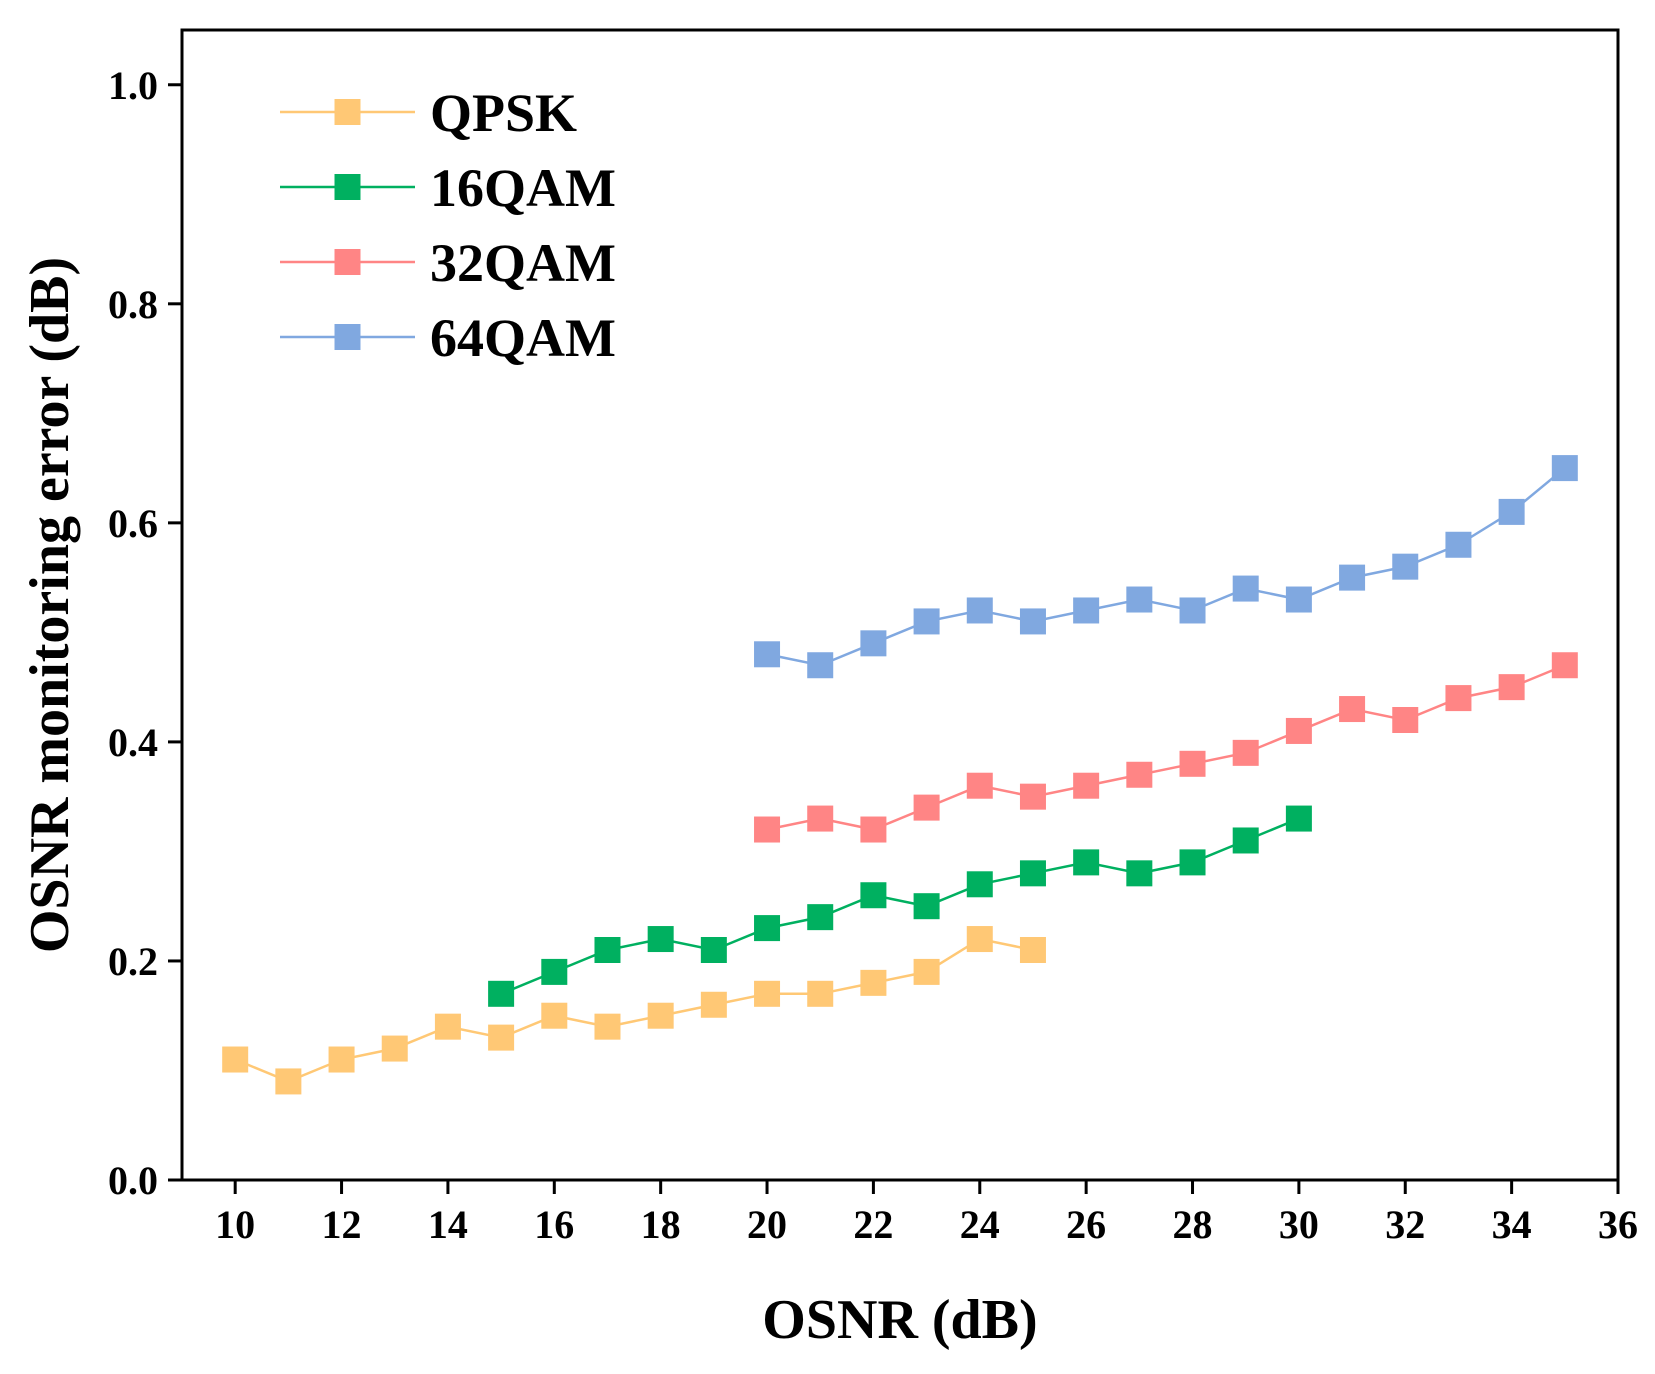 The height and width of the screenshot is (1374, 1655). Describe the element at coordinates (980, 1224) in the screenshot. I see `x-tick-label: 24` at that location.